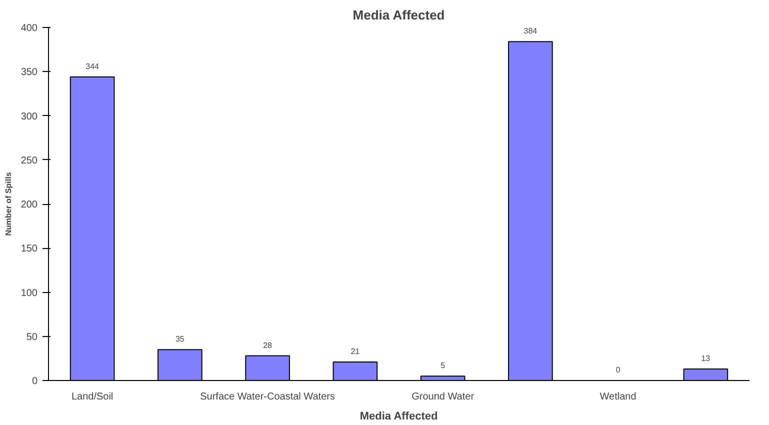  I want to click on y-tick-label: 200, so click(29, 205).